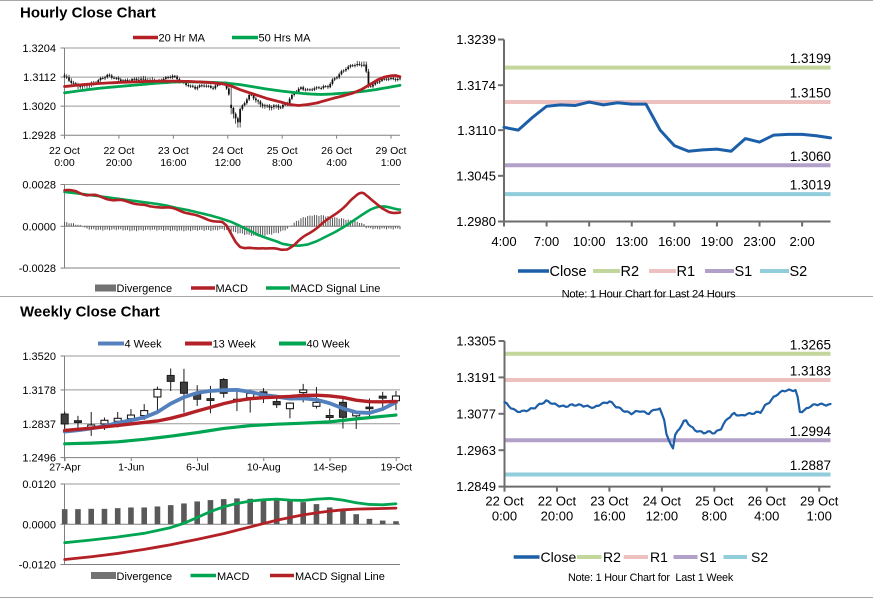 The image size is (873, 606). I want to click on svg-text: 1.2980, so click(476, 221).